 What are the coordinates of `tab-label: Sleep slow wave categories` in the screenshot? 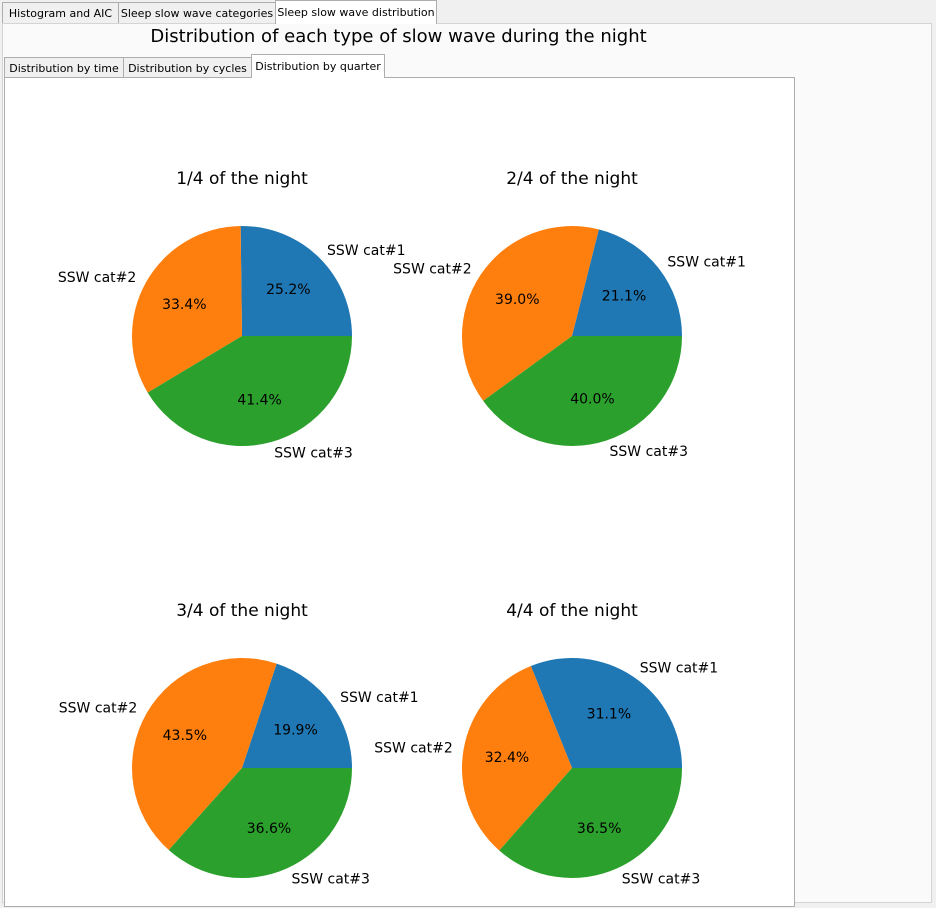 It's located at (197, 13).